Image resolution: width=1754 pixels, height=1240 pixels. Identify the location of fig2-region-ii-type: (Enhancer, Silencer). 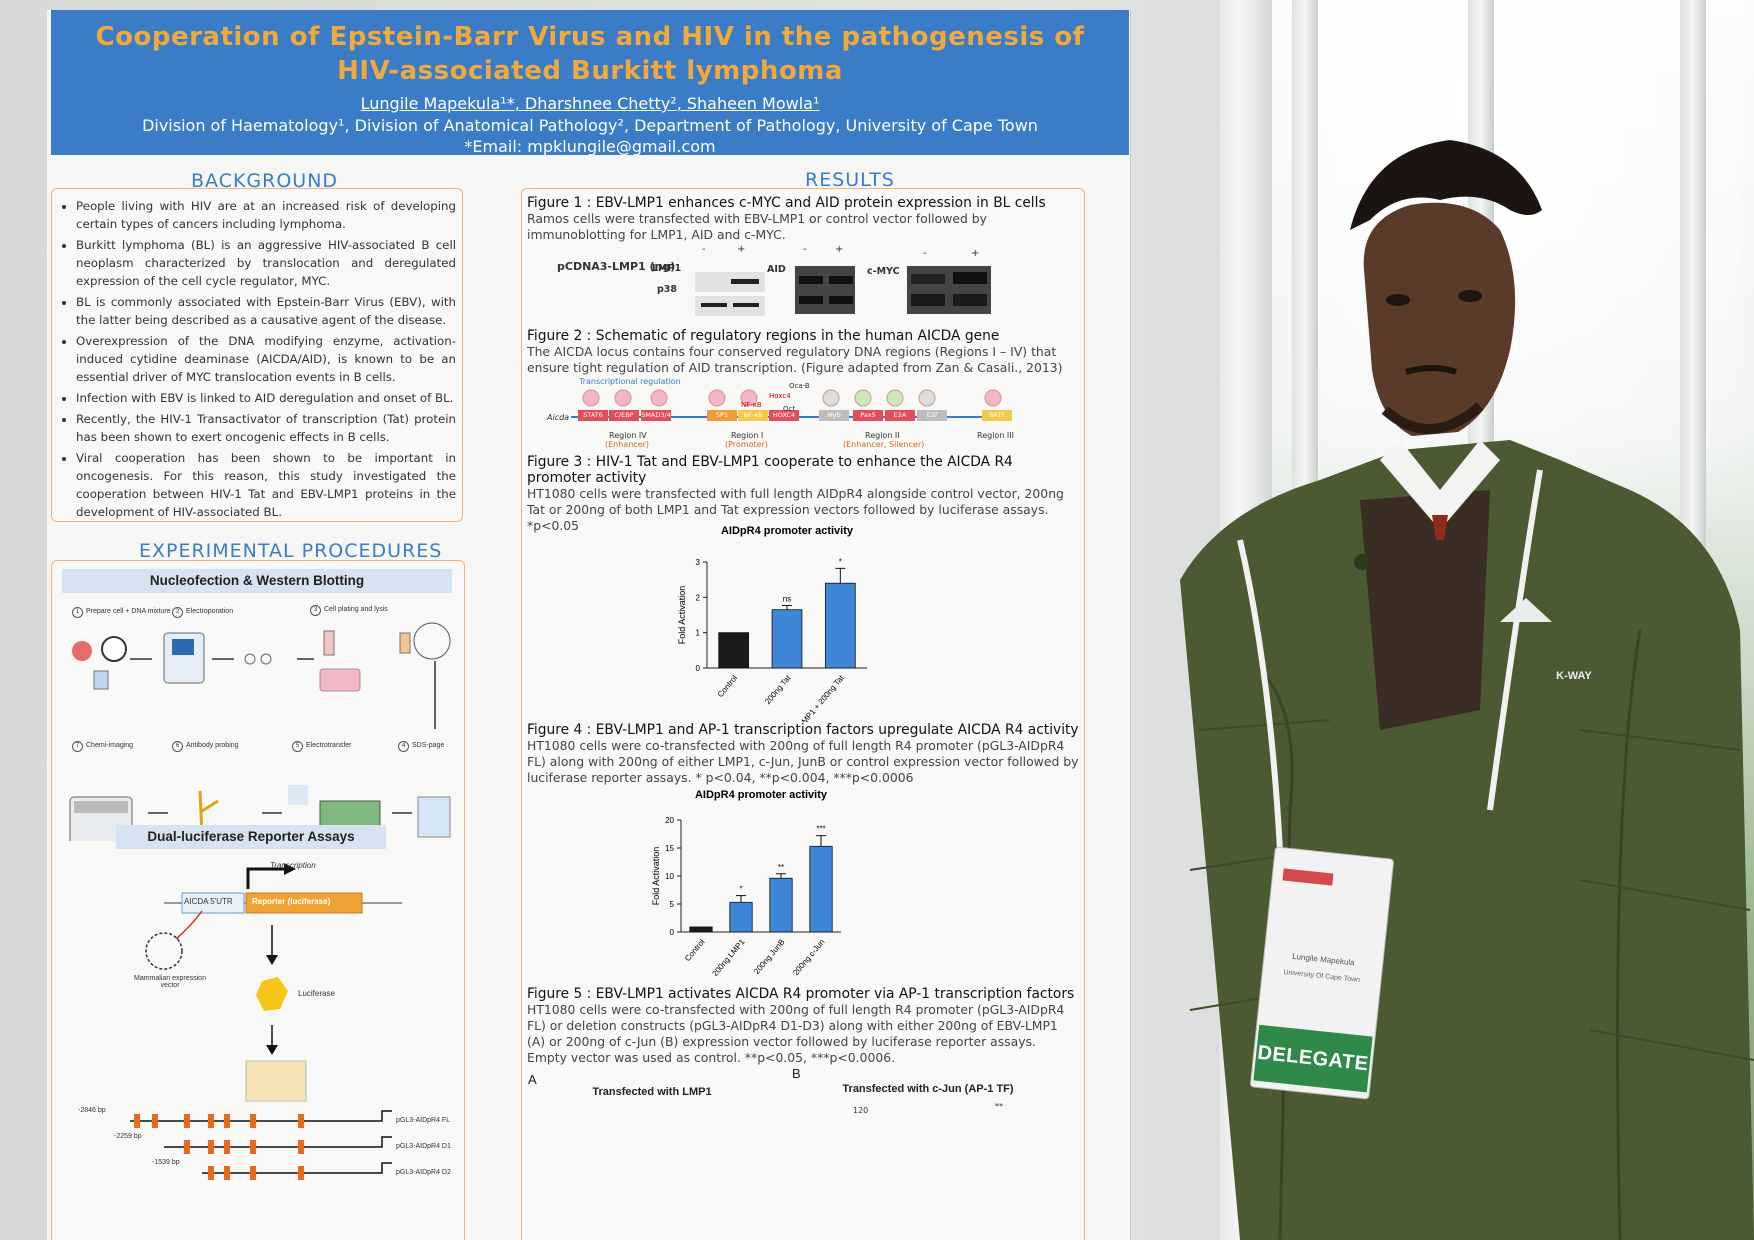
(884, 444).